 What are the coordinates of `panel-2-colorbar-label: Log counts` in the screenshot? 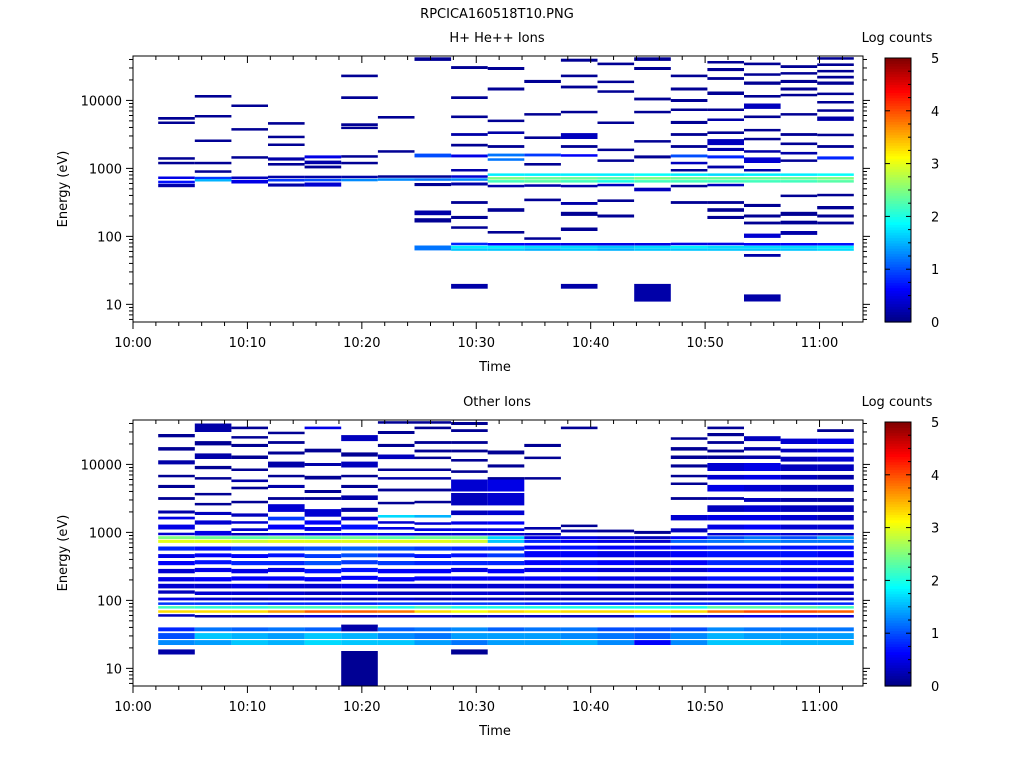 It's located at (897, 402).